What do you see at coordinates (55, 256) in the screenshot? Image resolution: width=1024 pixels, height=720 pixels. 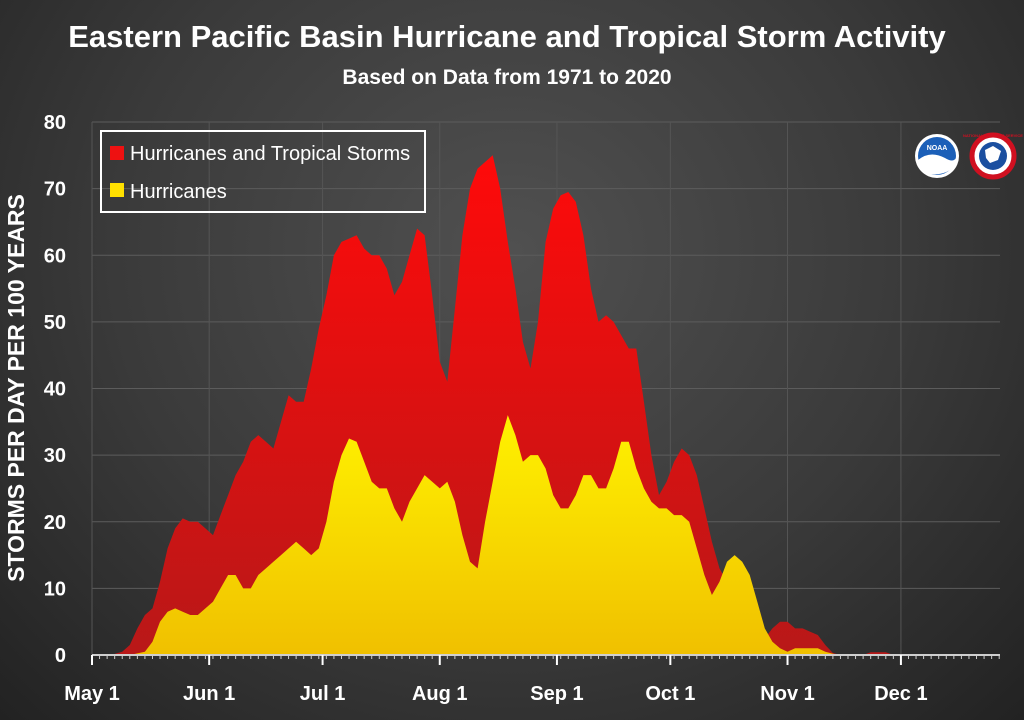 I see `y-tick-label-60: 60` at bounding box center [55, 256].